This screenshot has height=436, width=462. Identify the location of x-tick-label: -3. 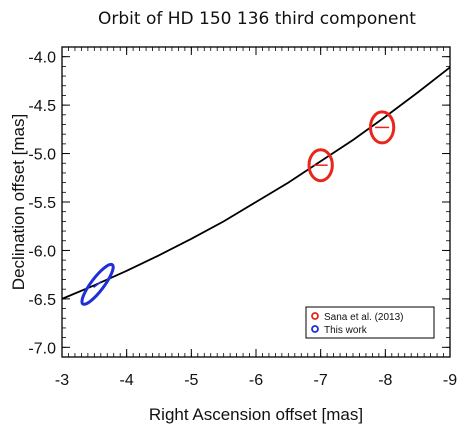
(62, 380).